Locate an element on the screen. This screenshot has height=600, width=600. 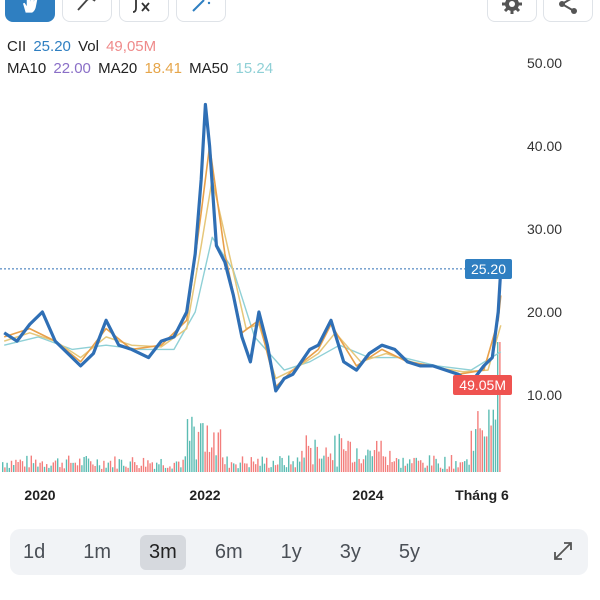
x-tick-label: 2020 is located at coordinates (39, 495).